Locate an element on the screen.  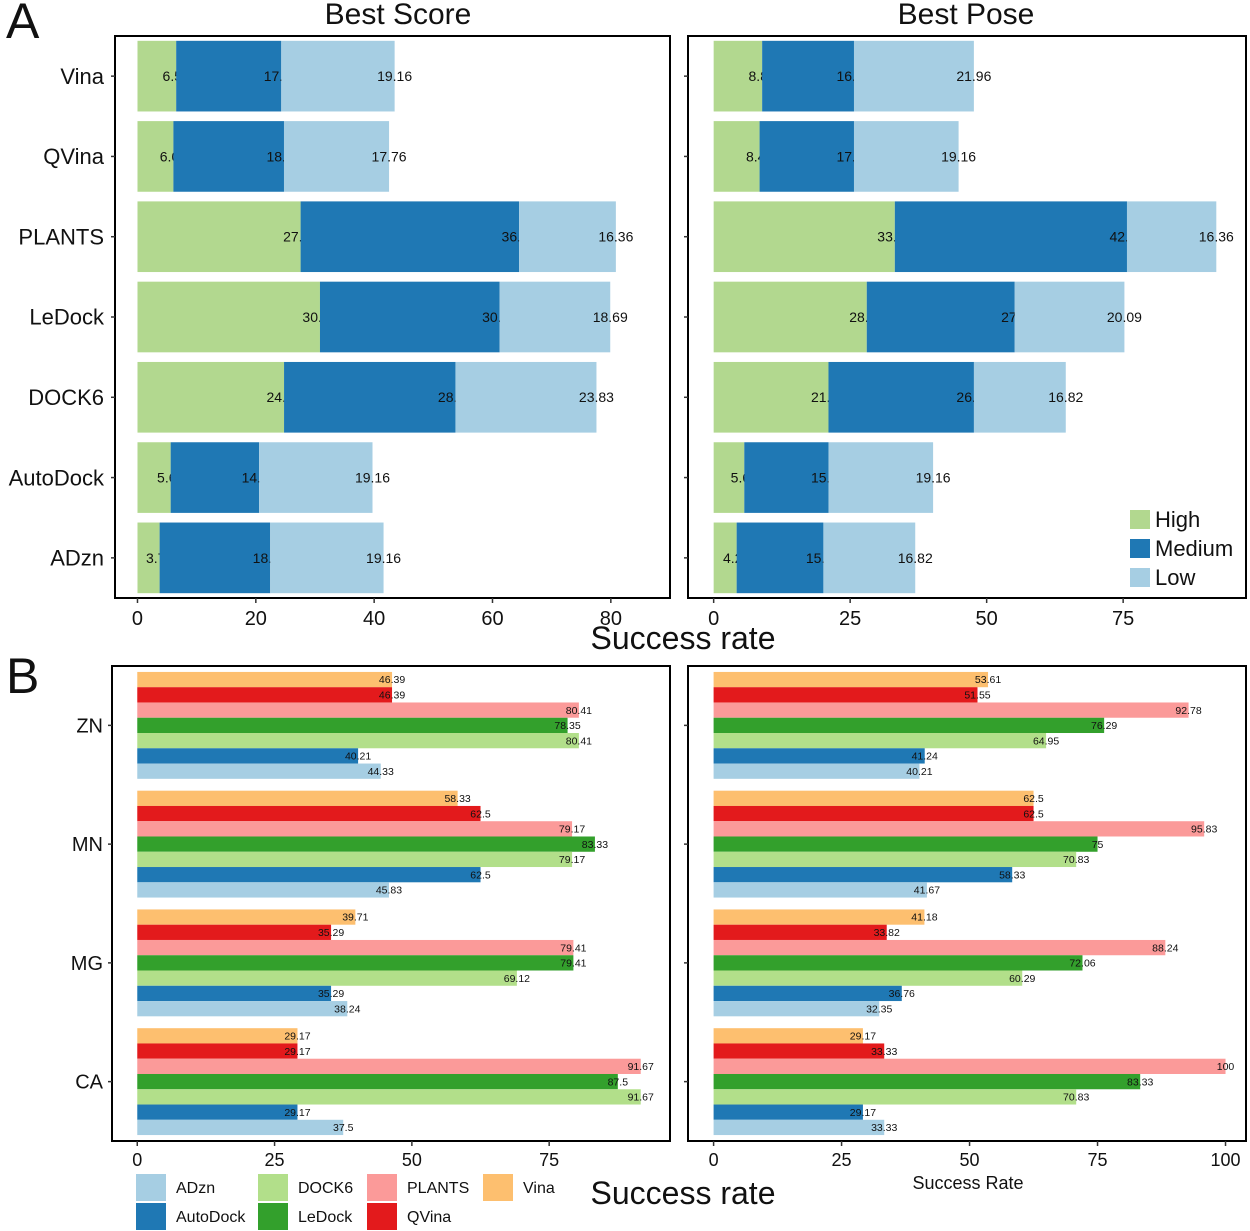
chart-4-bar-ca-ledock is located at coordinates (927, 1081).